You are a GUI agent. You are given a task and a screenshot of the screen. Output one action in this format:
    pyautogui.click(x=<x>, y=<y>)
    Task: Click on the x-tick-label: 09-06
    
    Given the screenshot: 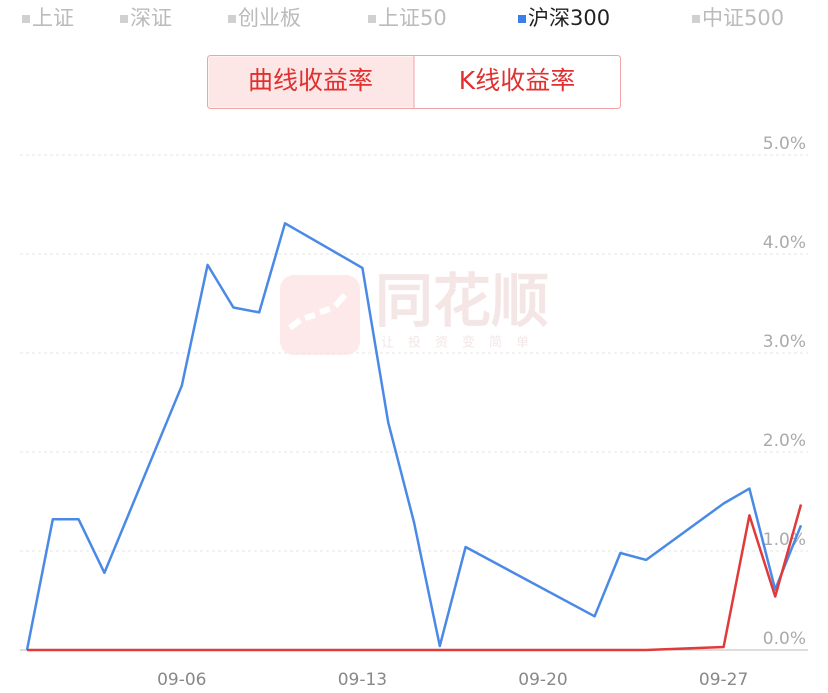 What is the action you would take?
    pyautogui.click(x=181, y=680)
    